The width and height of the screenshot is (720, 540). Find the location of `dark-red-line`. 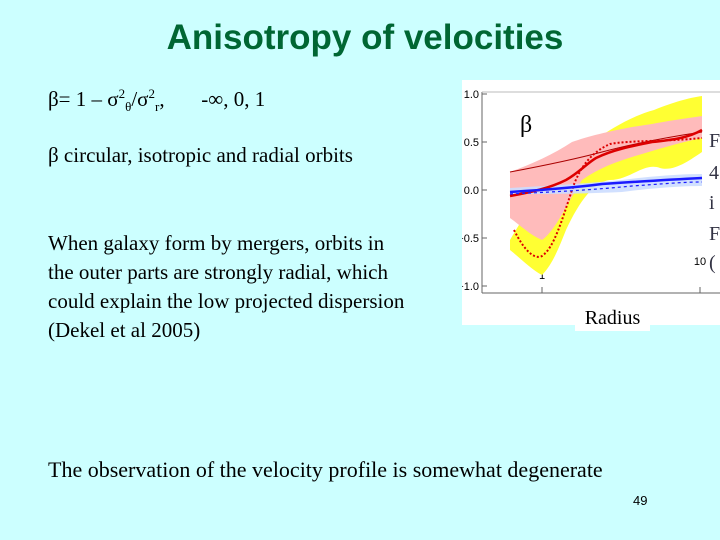

dark-red-line is located at coordinates (606, 152).